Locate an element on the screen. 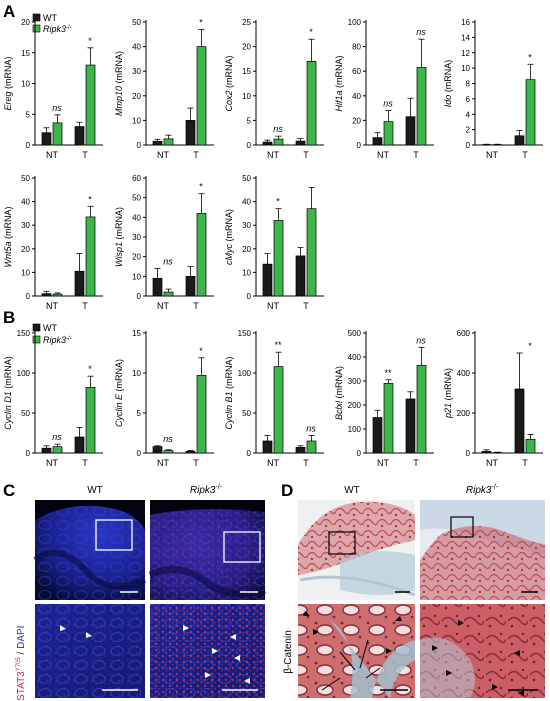  ihc-image-wt-high-mag is located at coordinates (356, 651).